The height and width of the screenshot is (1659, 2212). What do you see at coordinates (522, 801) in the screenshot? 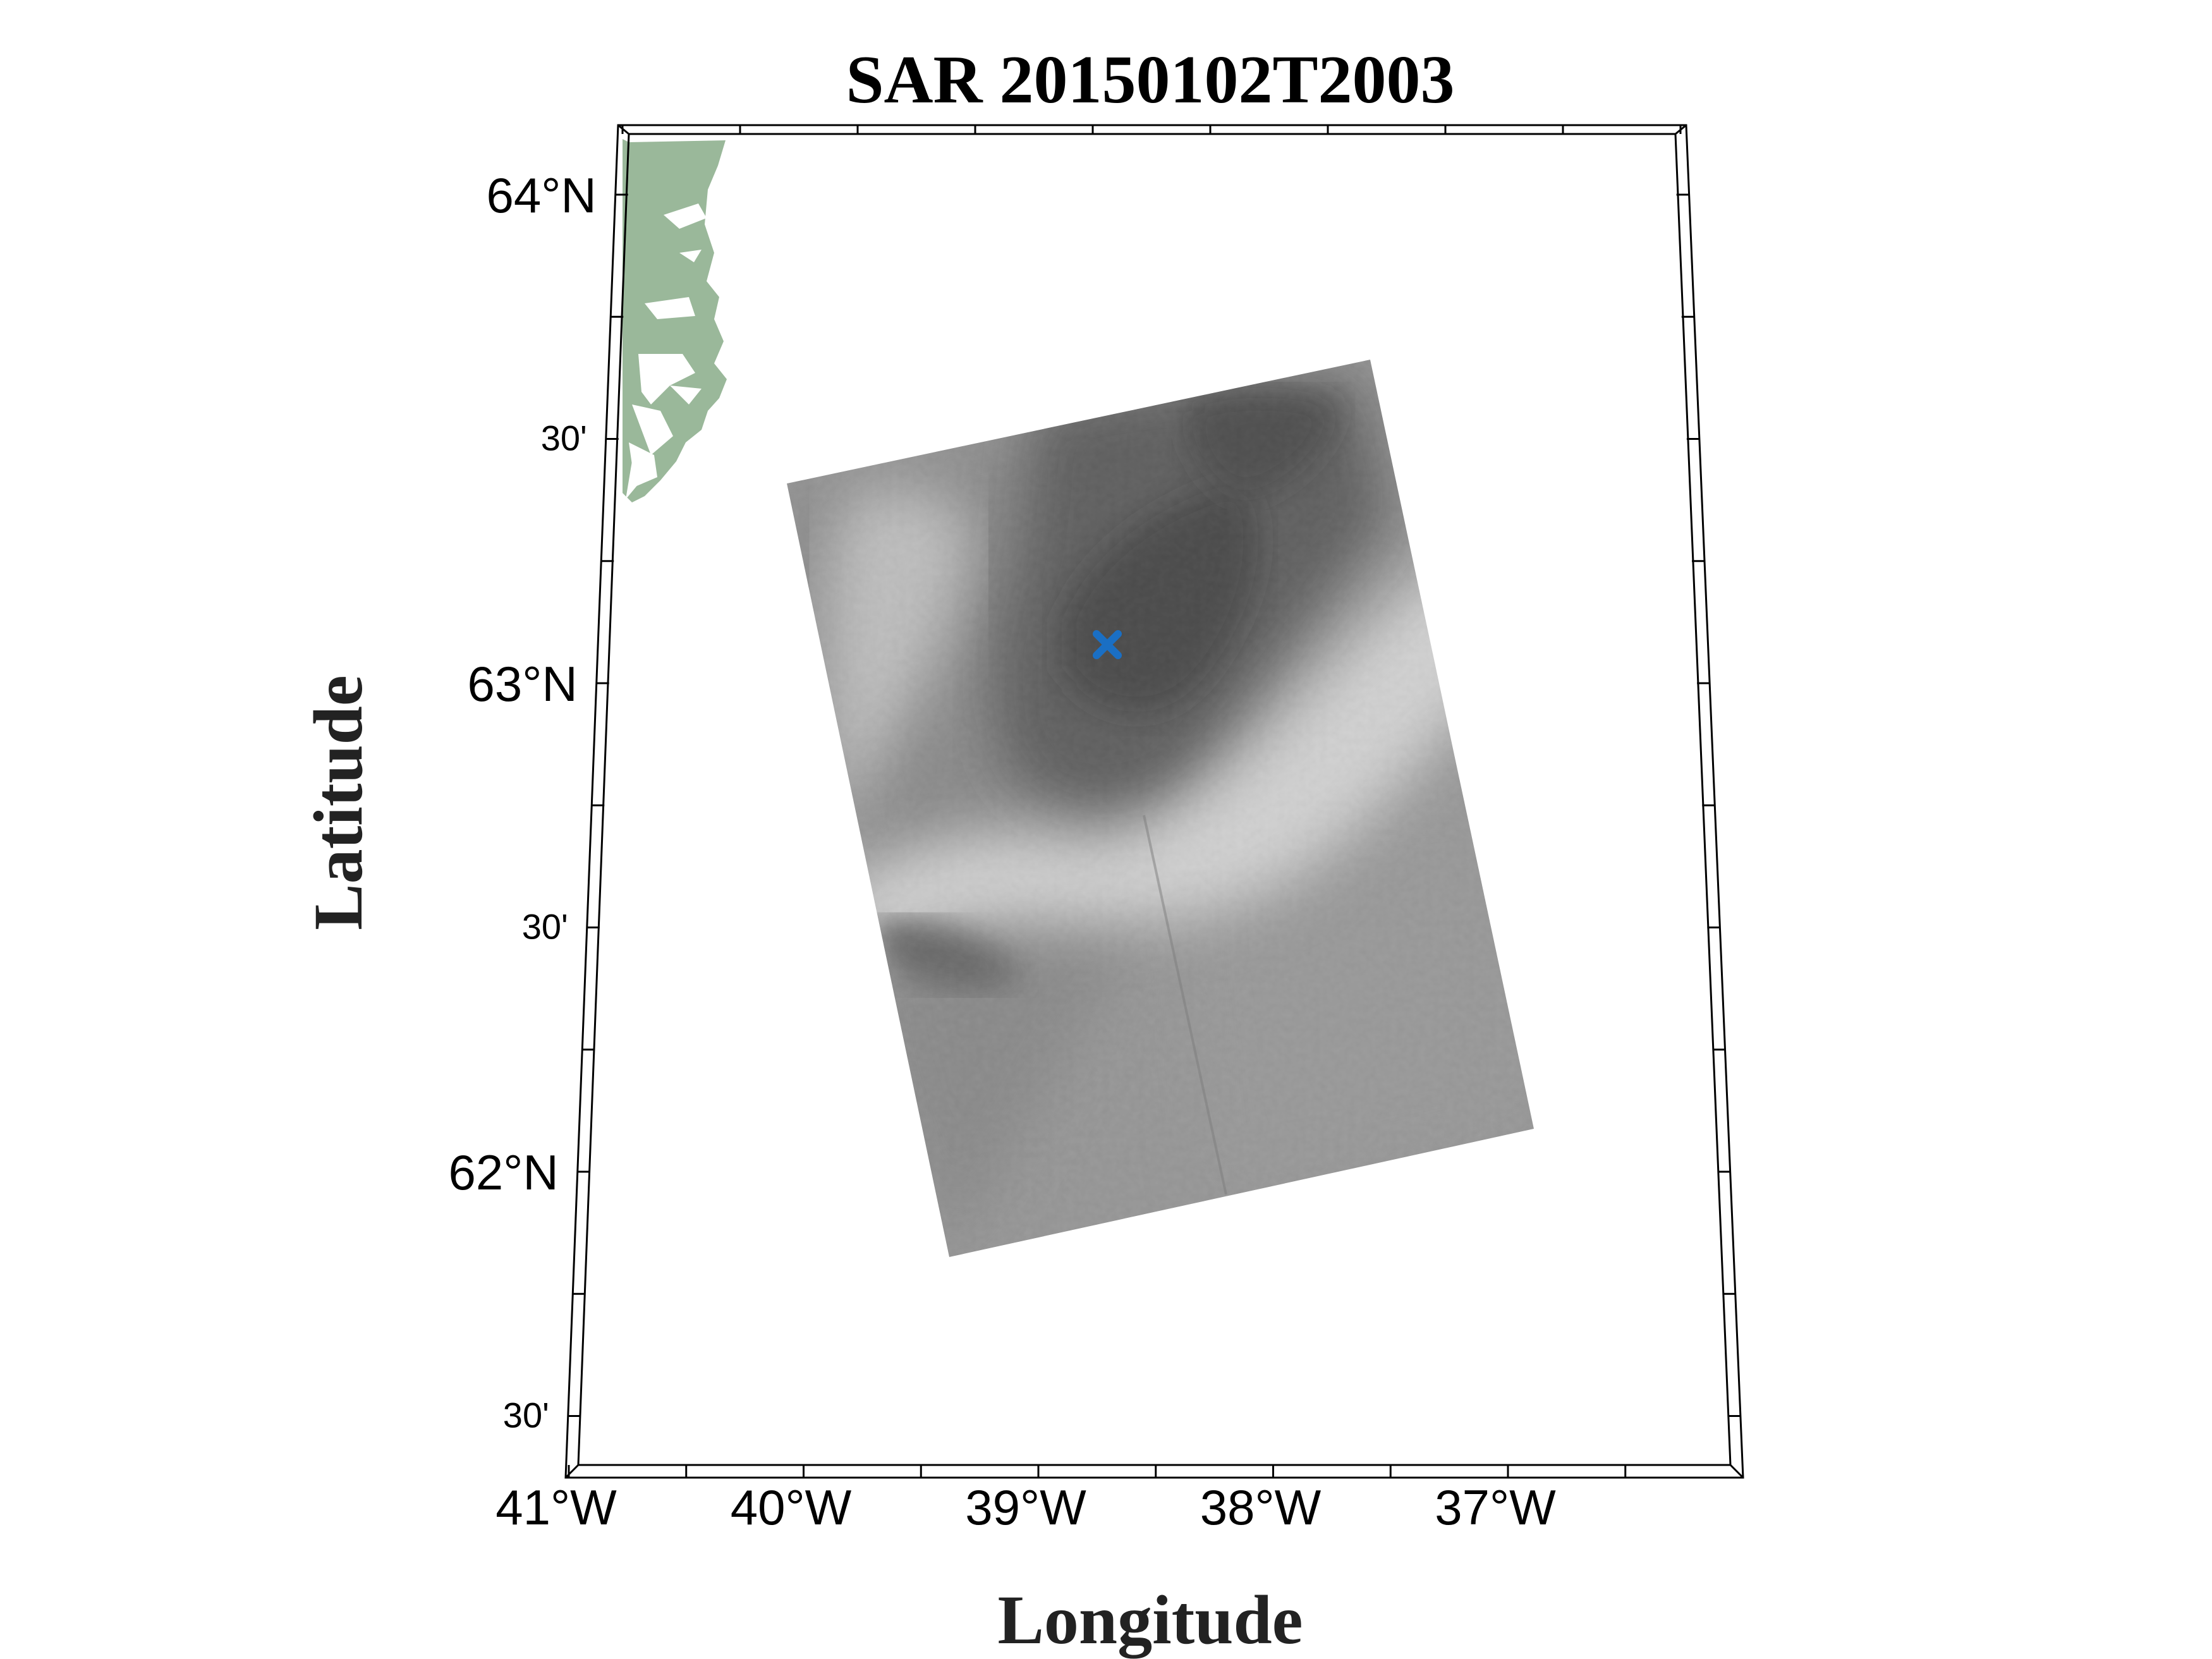
I see `latitude-tick-labels: 64°N 30' 63°N 30' 62°N 30'` at bounding box center [522, 801].